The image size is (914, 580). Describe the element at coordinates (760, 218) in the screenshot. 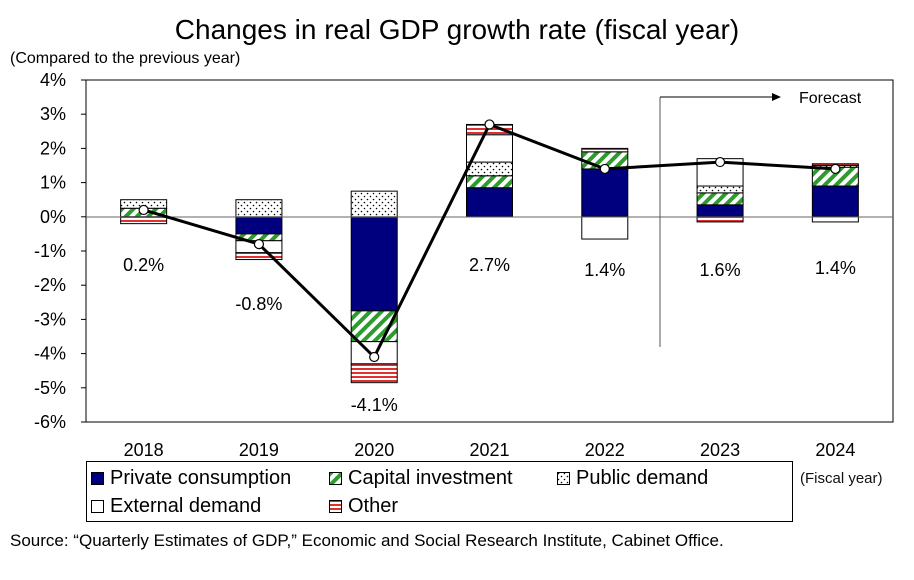

I see `forecast-marker: Forecast` at that location.